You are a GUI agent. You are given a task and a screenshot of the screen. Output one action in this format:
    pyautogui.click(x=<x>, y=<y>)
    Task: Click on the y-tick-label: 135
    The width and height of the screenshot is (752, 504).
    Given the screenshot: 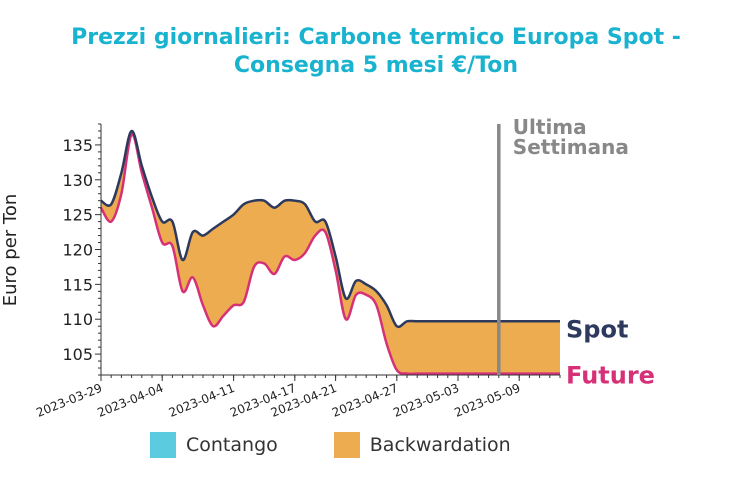 What is the action you would take?
    pyautogui.click(x=77, y=145)
    